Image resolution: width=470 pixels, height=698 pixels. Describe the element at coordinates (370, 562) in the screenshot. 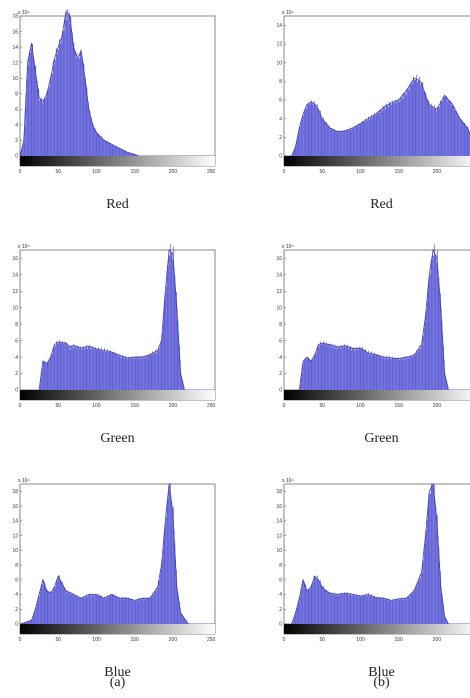

I see `histogram-chart: x 10⁴024681012141618050100150200250` at that location.